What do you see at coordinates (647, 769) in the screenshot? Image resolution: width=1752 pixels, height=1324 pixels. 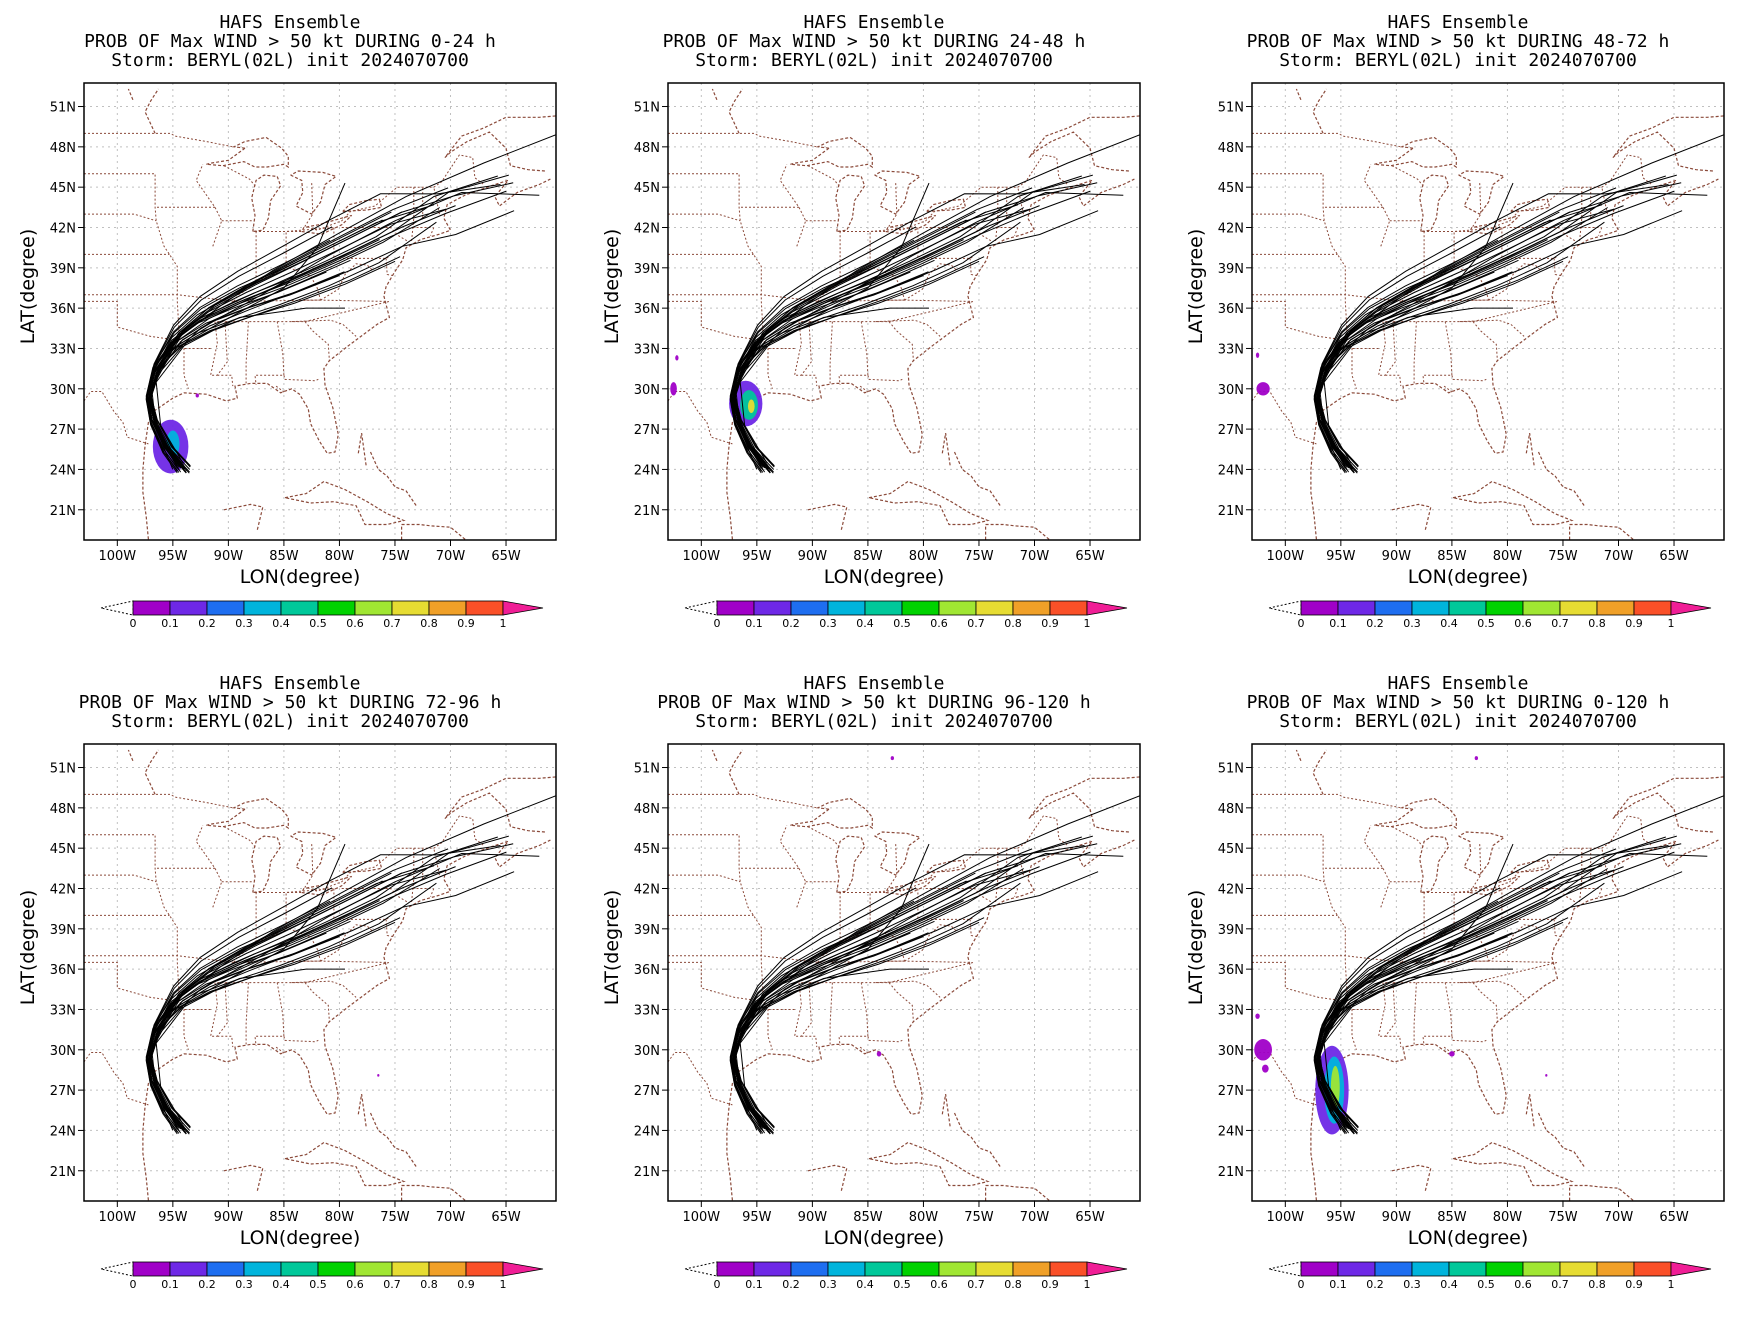 I see `y-tick-label: 51N` at bounding box center [647, 769].